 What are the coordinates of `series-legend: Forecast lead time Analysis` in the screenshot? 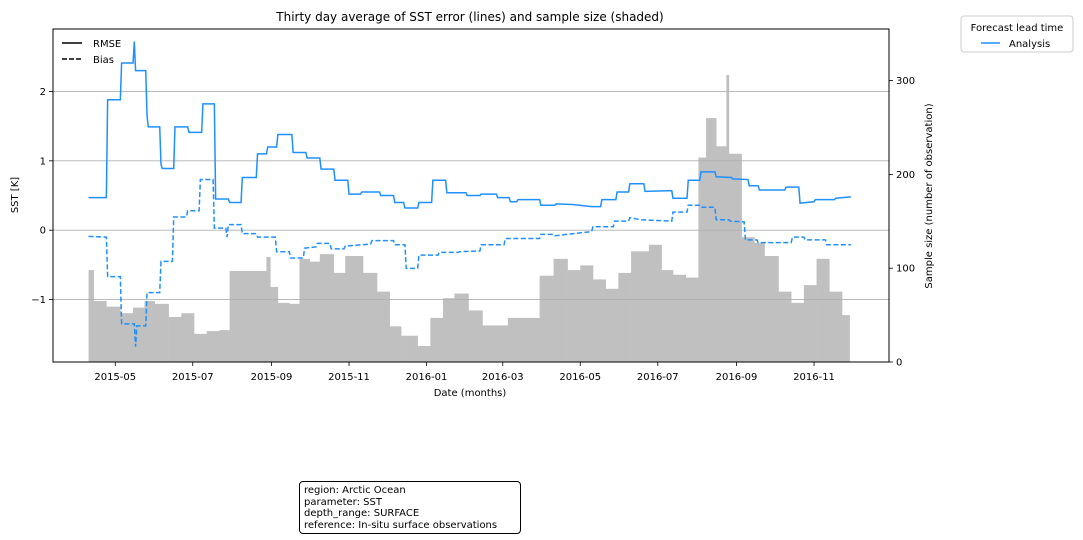 It's located at (1017, 34).